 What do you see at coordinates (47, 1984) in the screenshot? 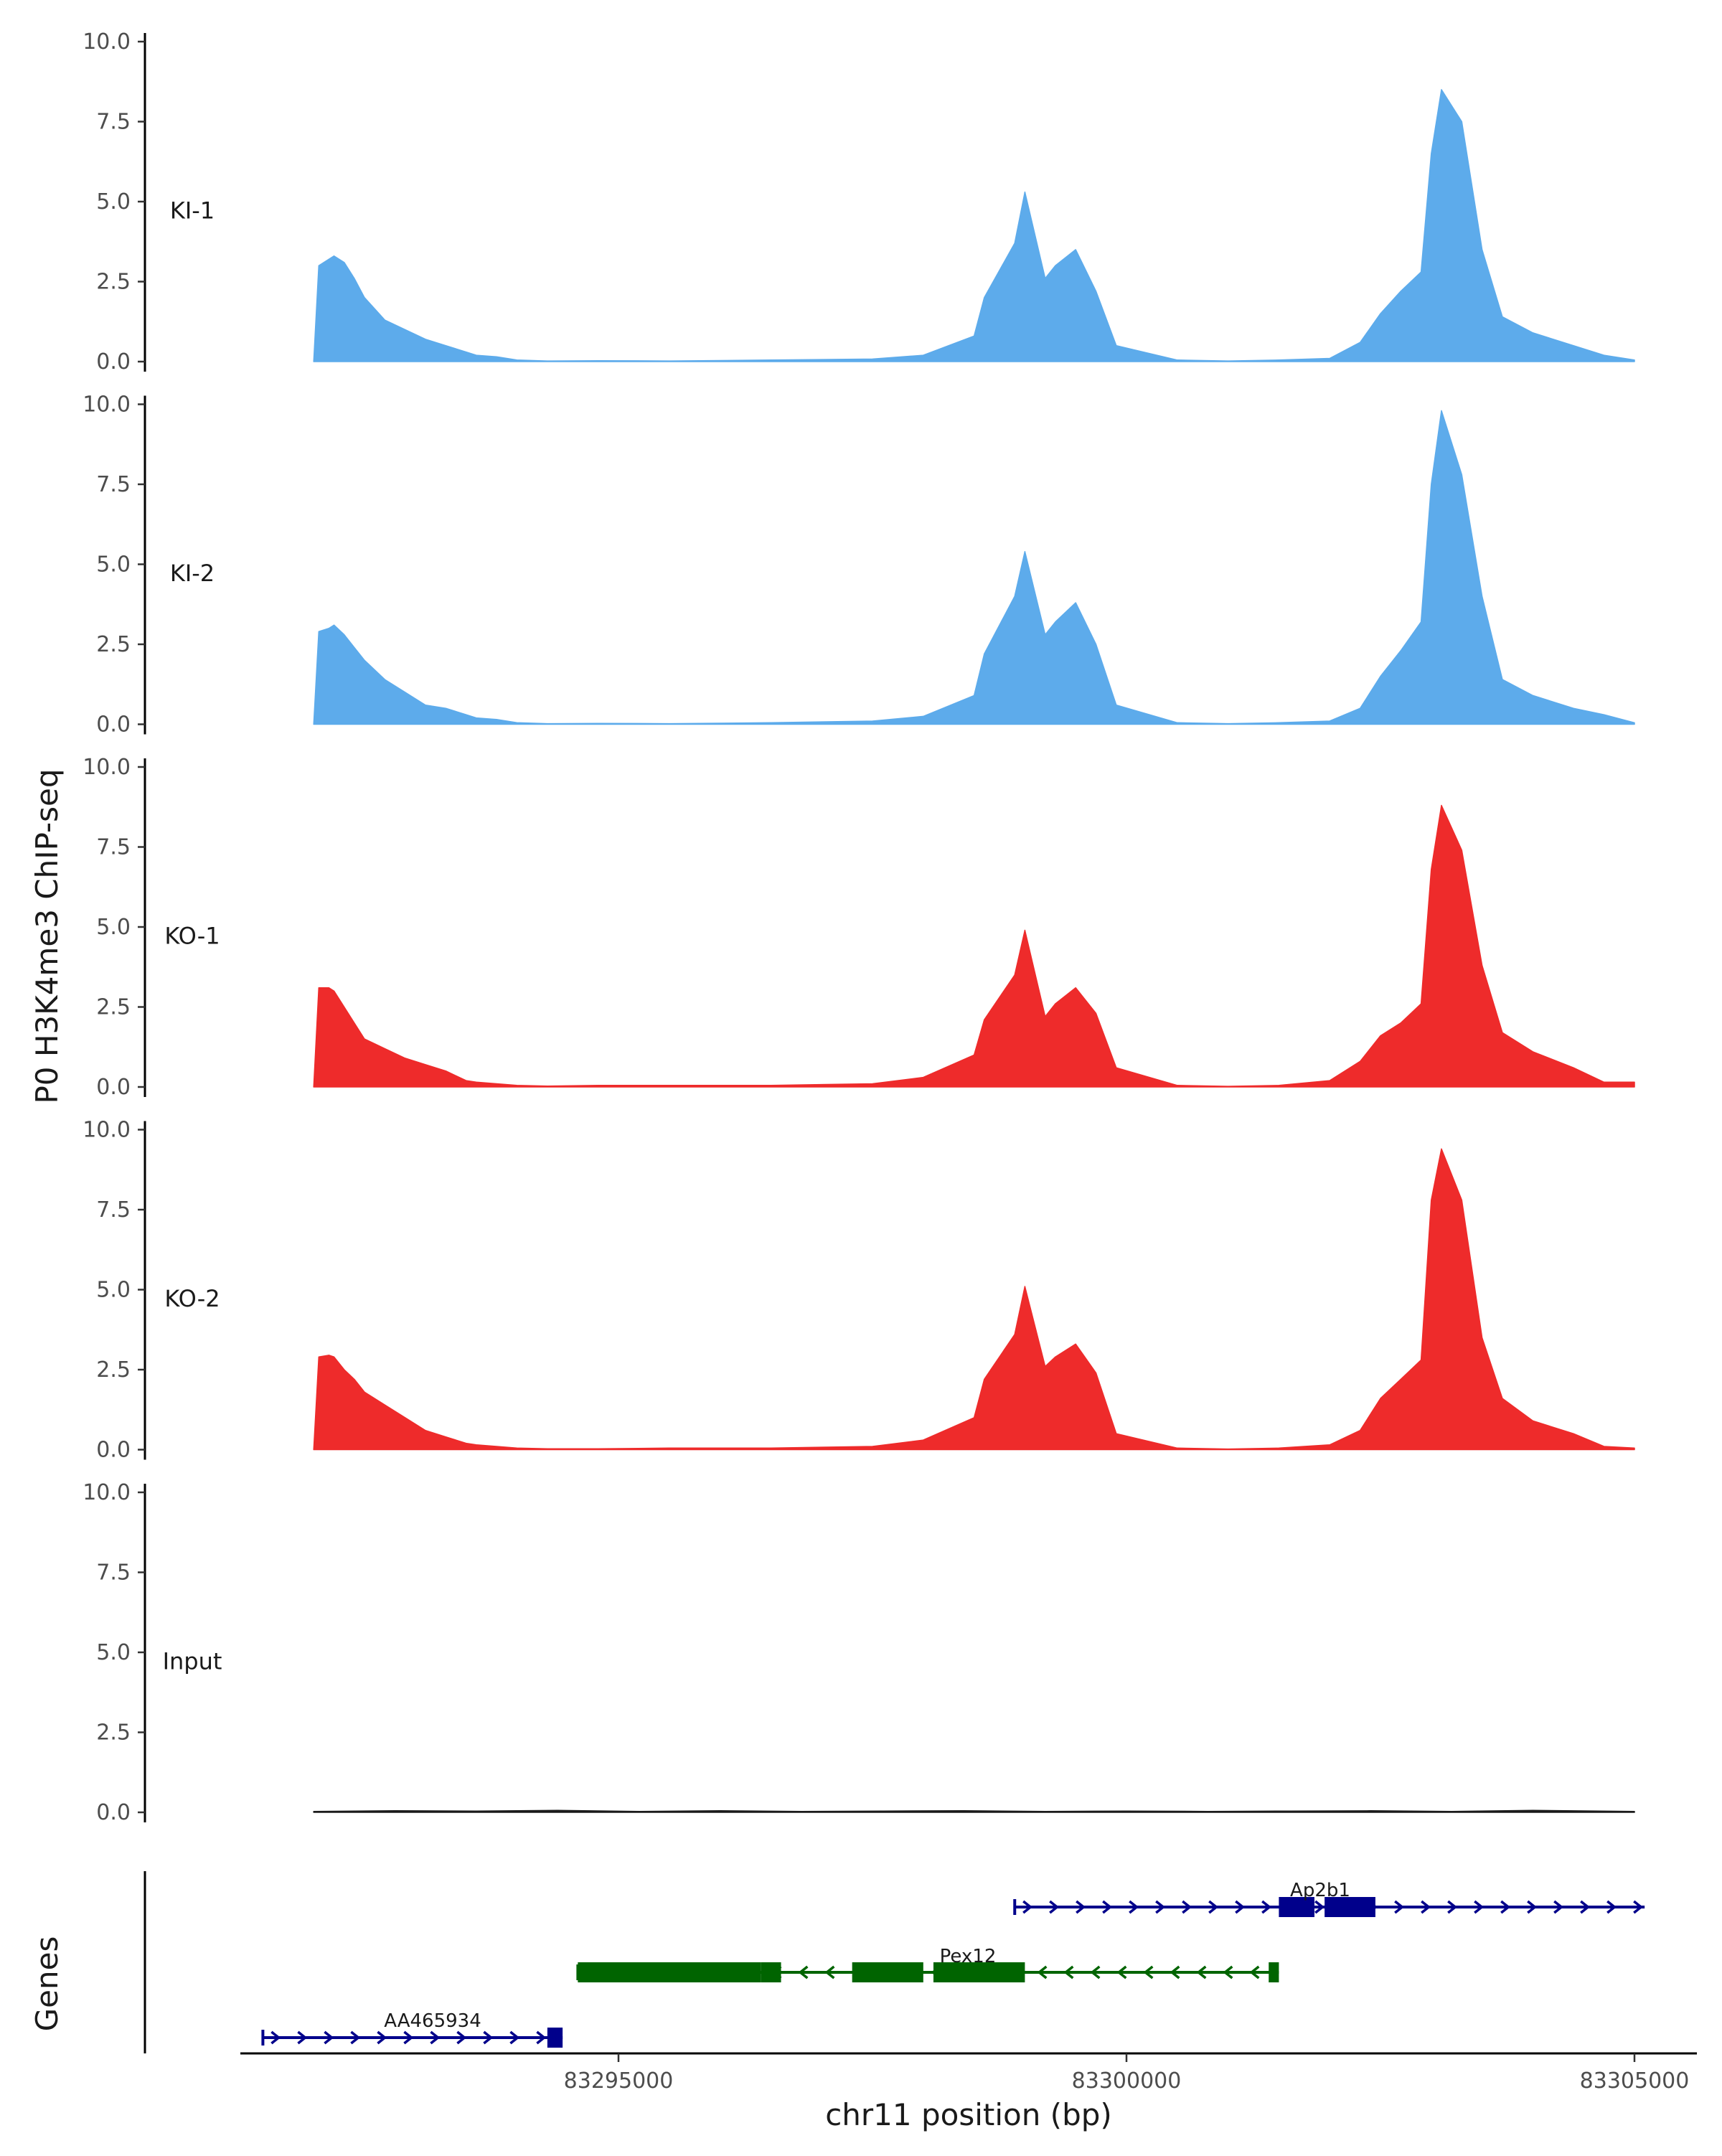
I see `genes-track-label: Genes` at bounding box center [47, 1984].